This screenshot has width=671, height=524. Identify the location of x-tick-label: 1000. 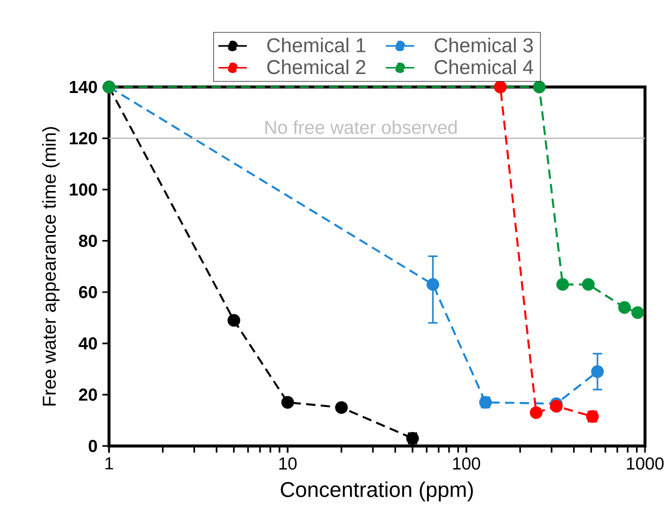
(645, 463).